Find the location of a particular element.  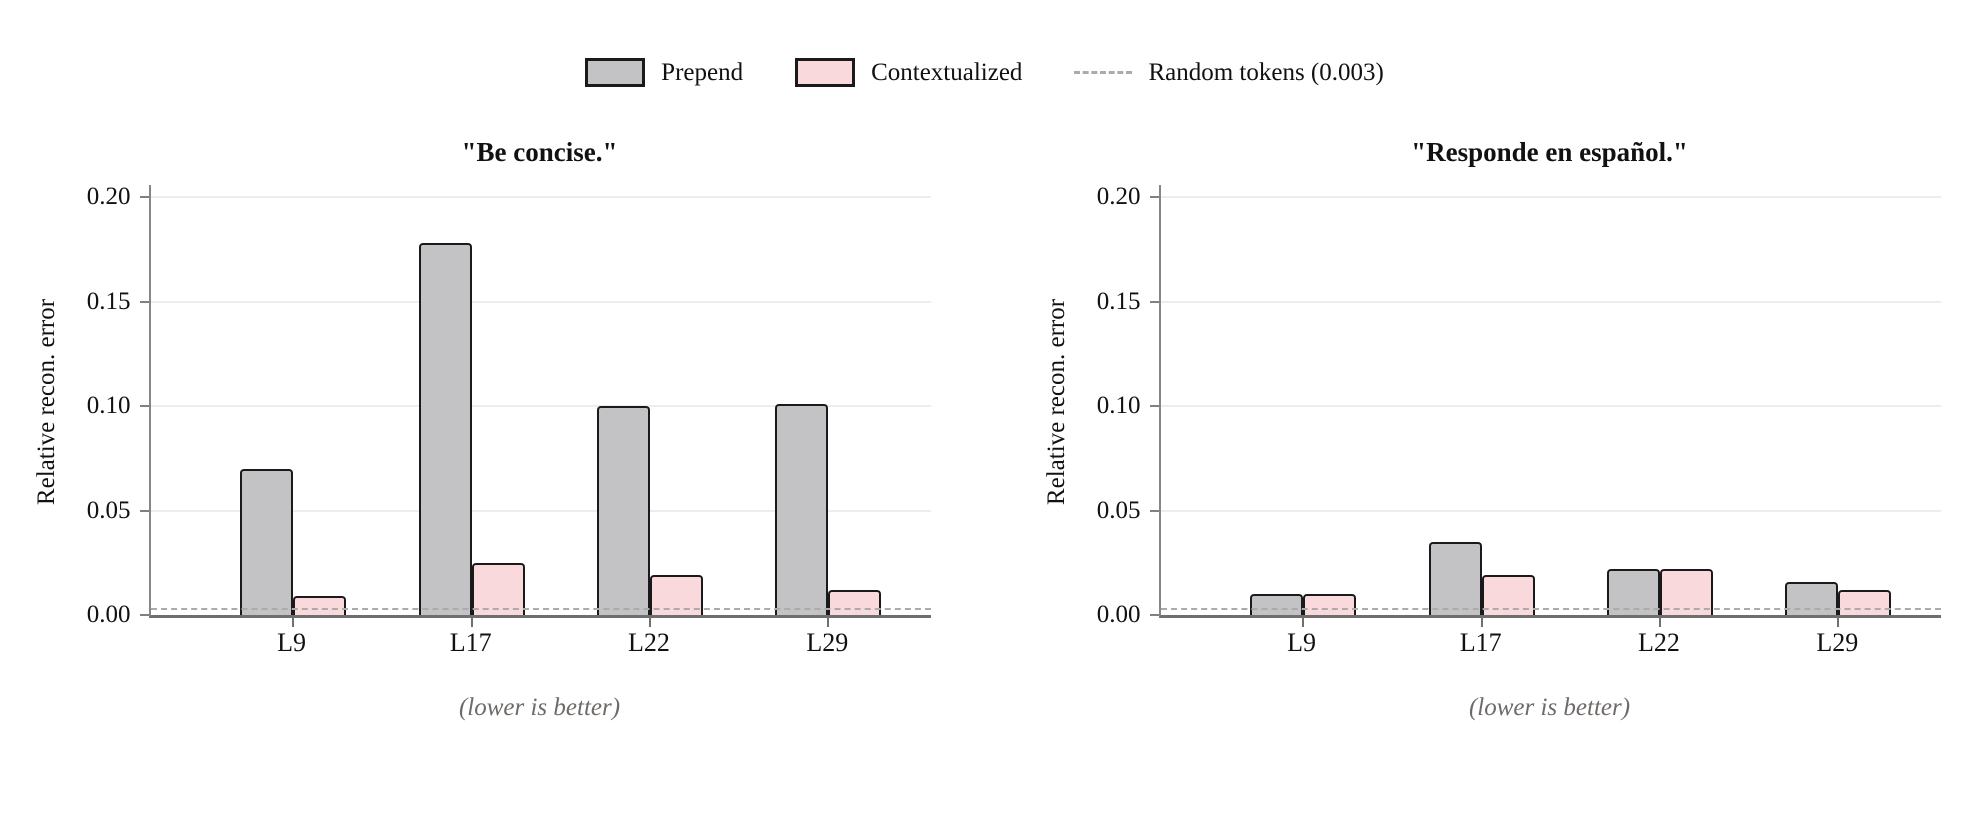

legend-swatch-contextualized-icon is located at coordinates (825, 72).